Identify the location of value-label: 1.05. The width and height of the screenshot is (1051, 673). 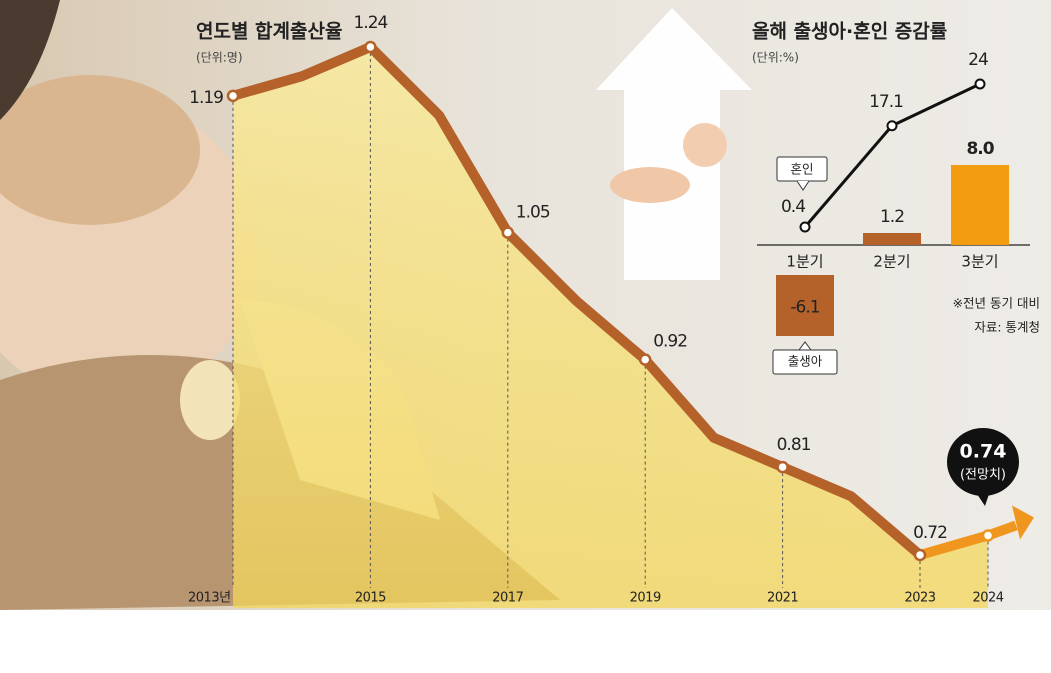
(533, 213).